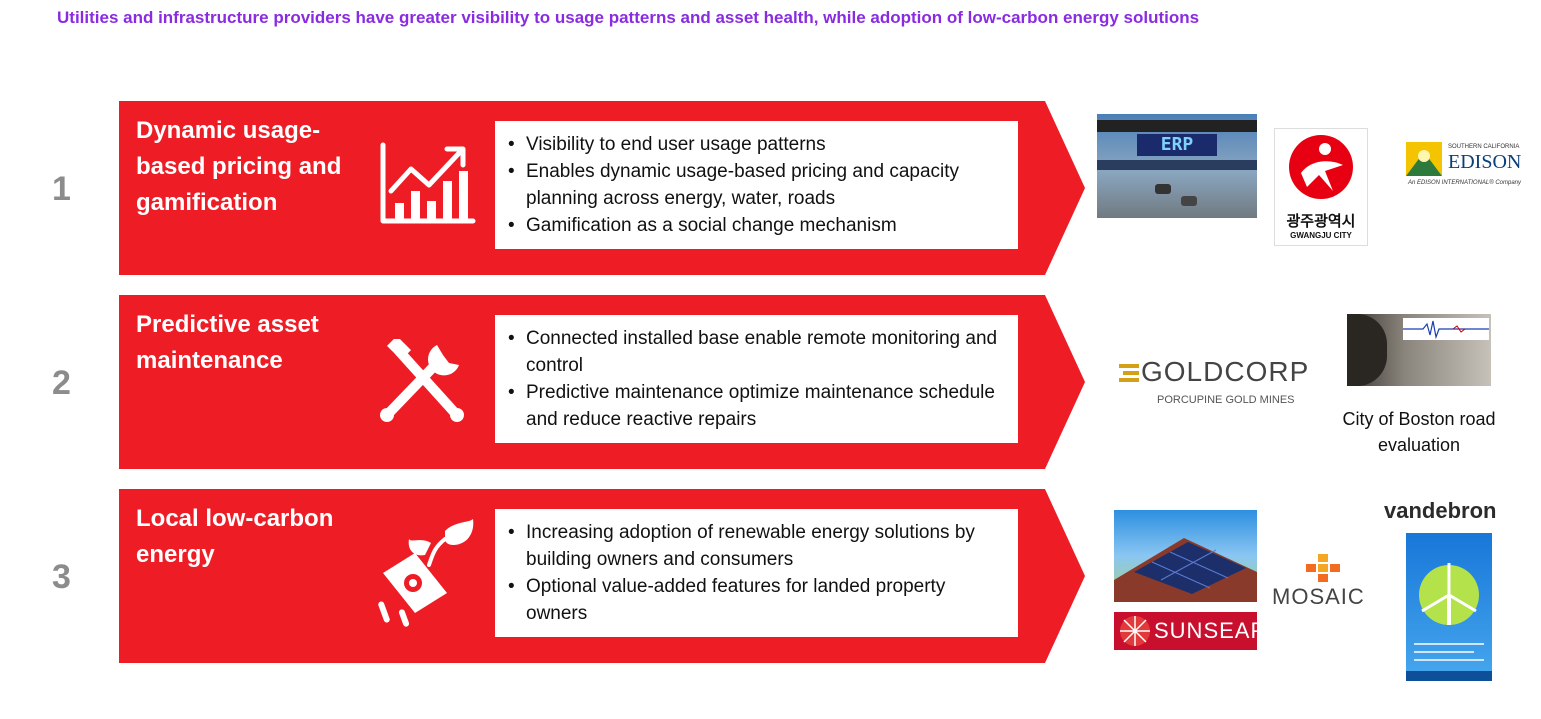  Describe the element at coordinates (1367, 350) in the screenshot. I see `tire` at that location.